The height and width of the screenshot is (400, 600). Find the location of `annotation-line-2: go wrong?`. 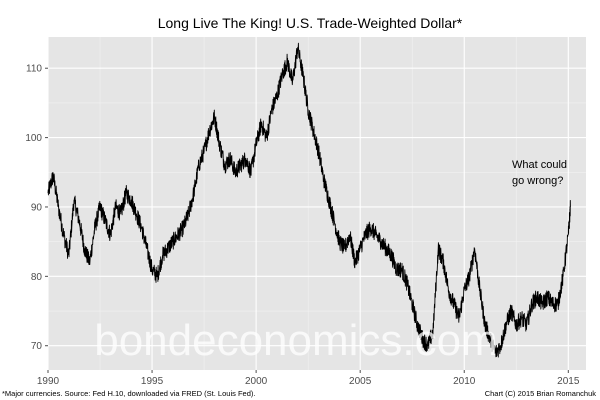

annotation-line-2: go wrong? is located at coordinates (537, 181).